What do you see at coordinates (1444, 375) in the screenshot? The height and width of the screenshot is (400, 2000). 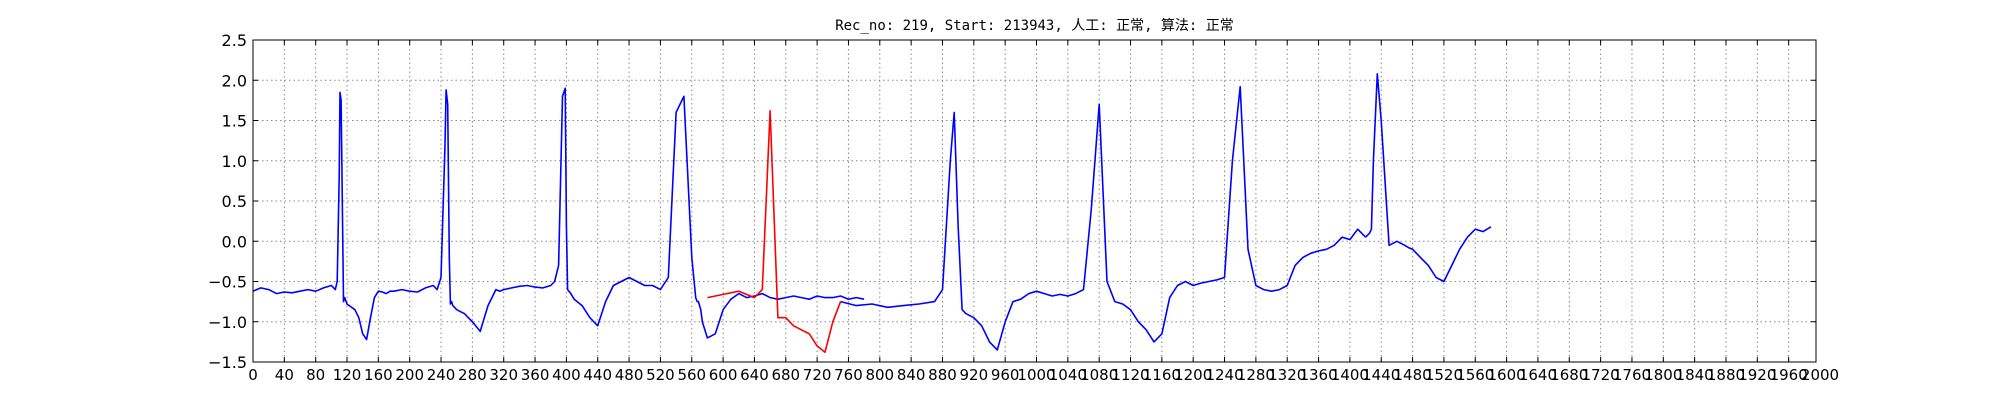 I see `x-tick-label: 1520` at bounding box center [1444, 375].